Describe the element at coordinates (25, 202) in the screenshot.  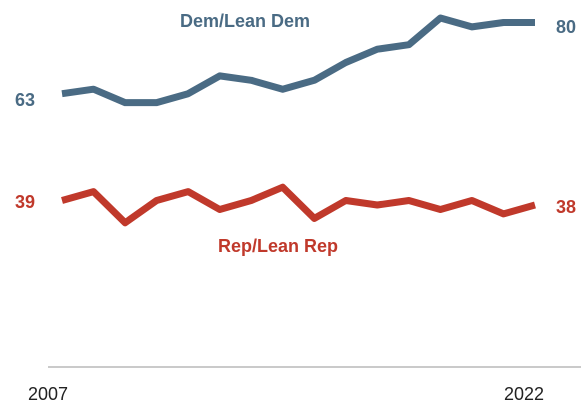
I see `rep-start-value-label: 39` at that location.